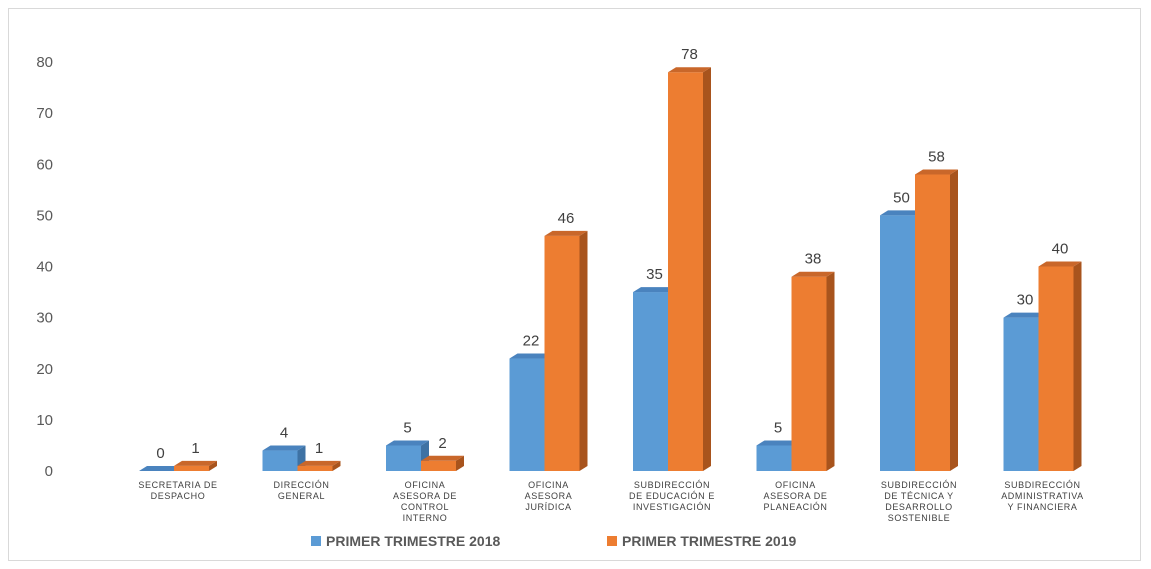  Describe the element at coordinates (936, 156) in the screenshot. I see `data-label: 58` at that location.